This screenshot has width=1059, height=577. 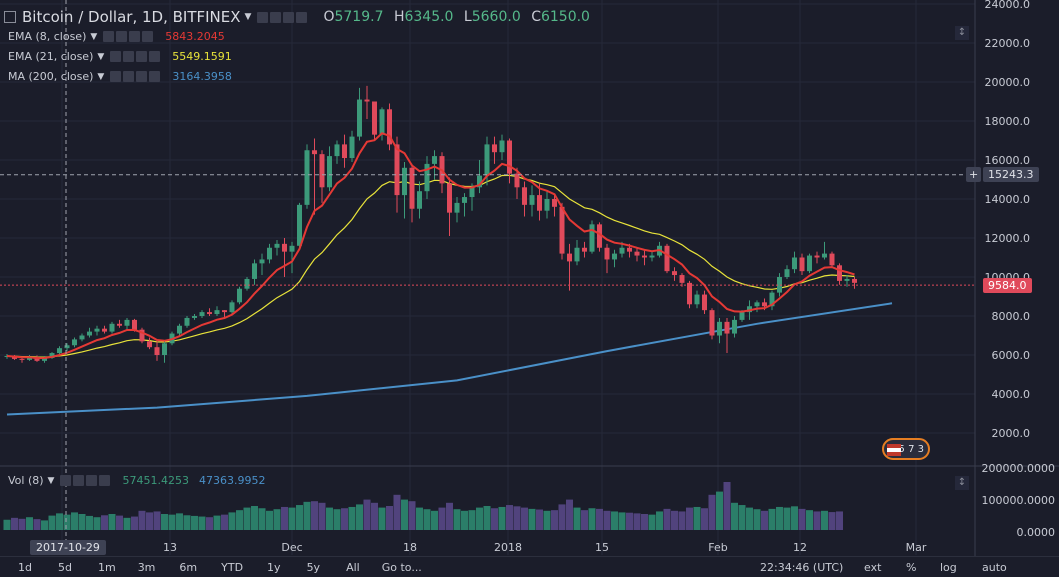 I want to click on indicator-ma200: MA (200, close) ▼ 3164.3958, so click(x=120, y=76).